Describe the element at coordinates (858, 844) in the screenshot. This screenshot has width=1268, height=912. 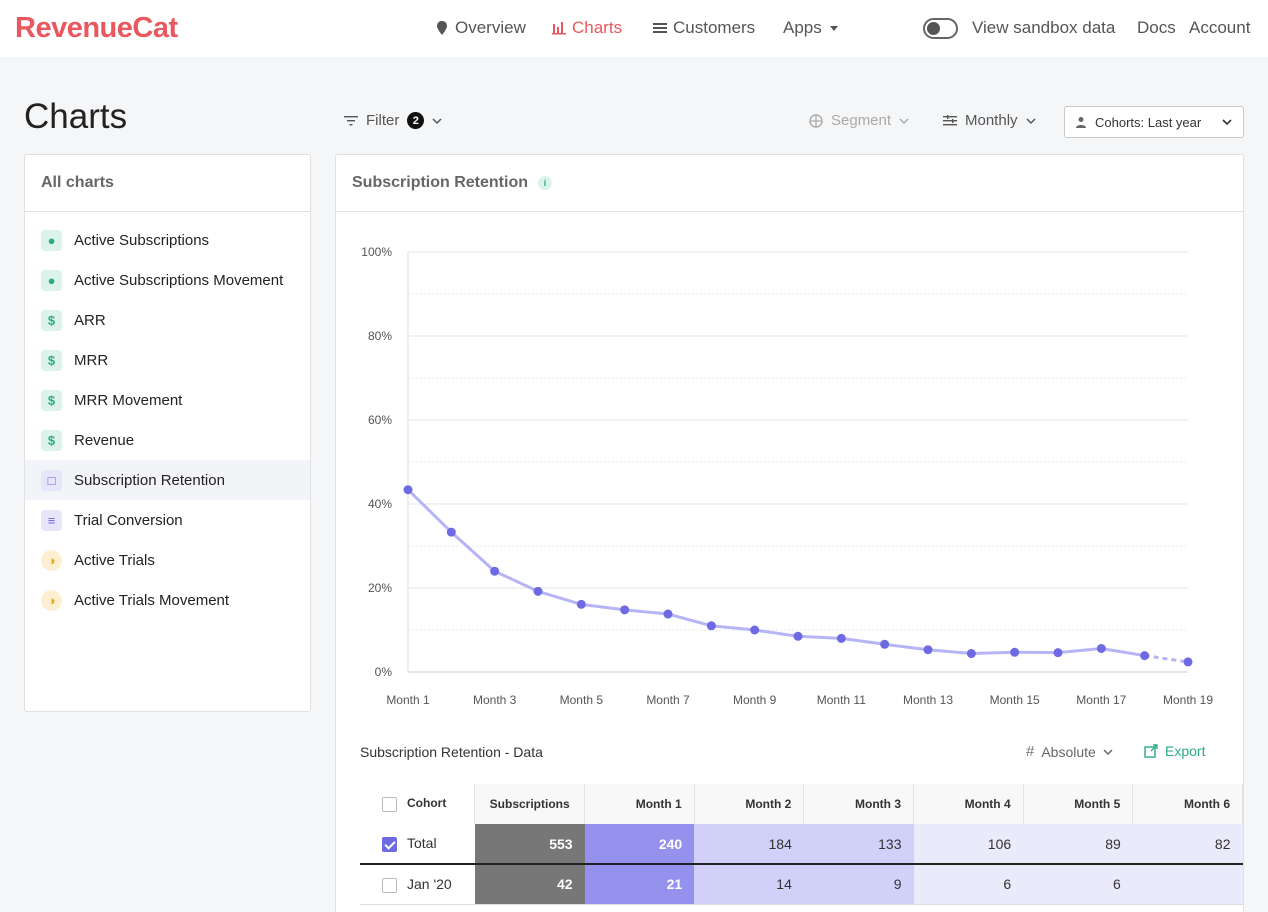
I see `month-cell: 133` at that location.